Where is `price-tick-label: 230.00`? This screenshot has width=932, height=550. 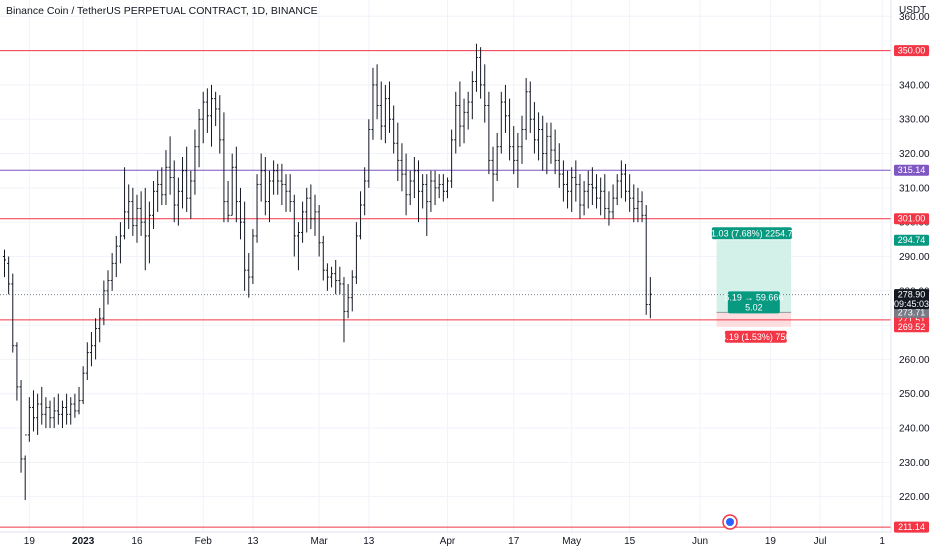 price-tick-label: 230.00 is located at coordinates (914, 463).